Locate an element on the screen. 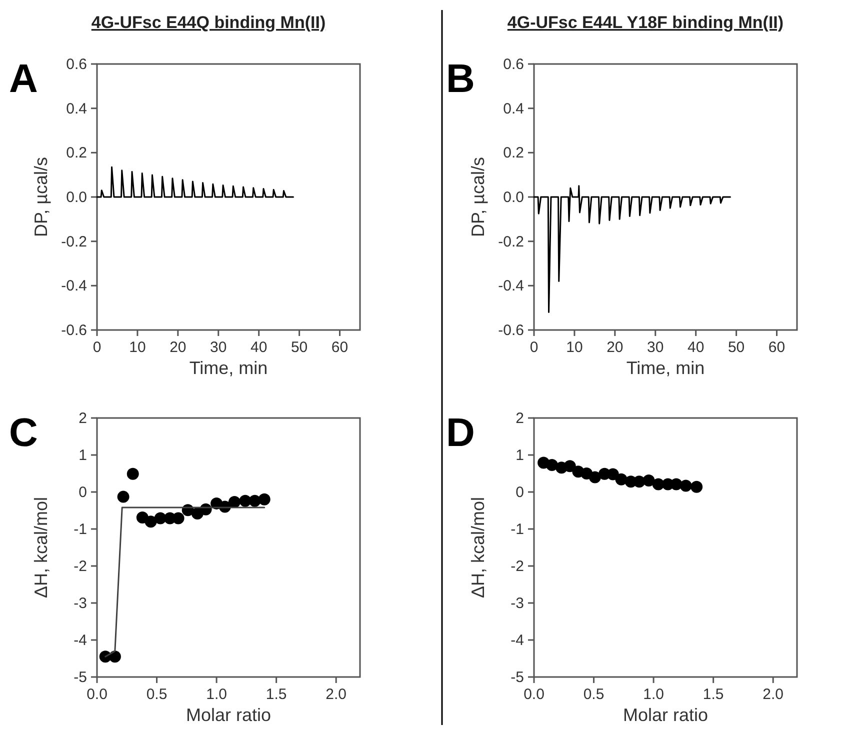 This screenshot has height=734, width=843. text: B is located at coordinates (460, 79).